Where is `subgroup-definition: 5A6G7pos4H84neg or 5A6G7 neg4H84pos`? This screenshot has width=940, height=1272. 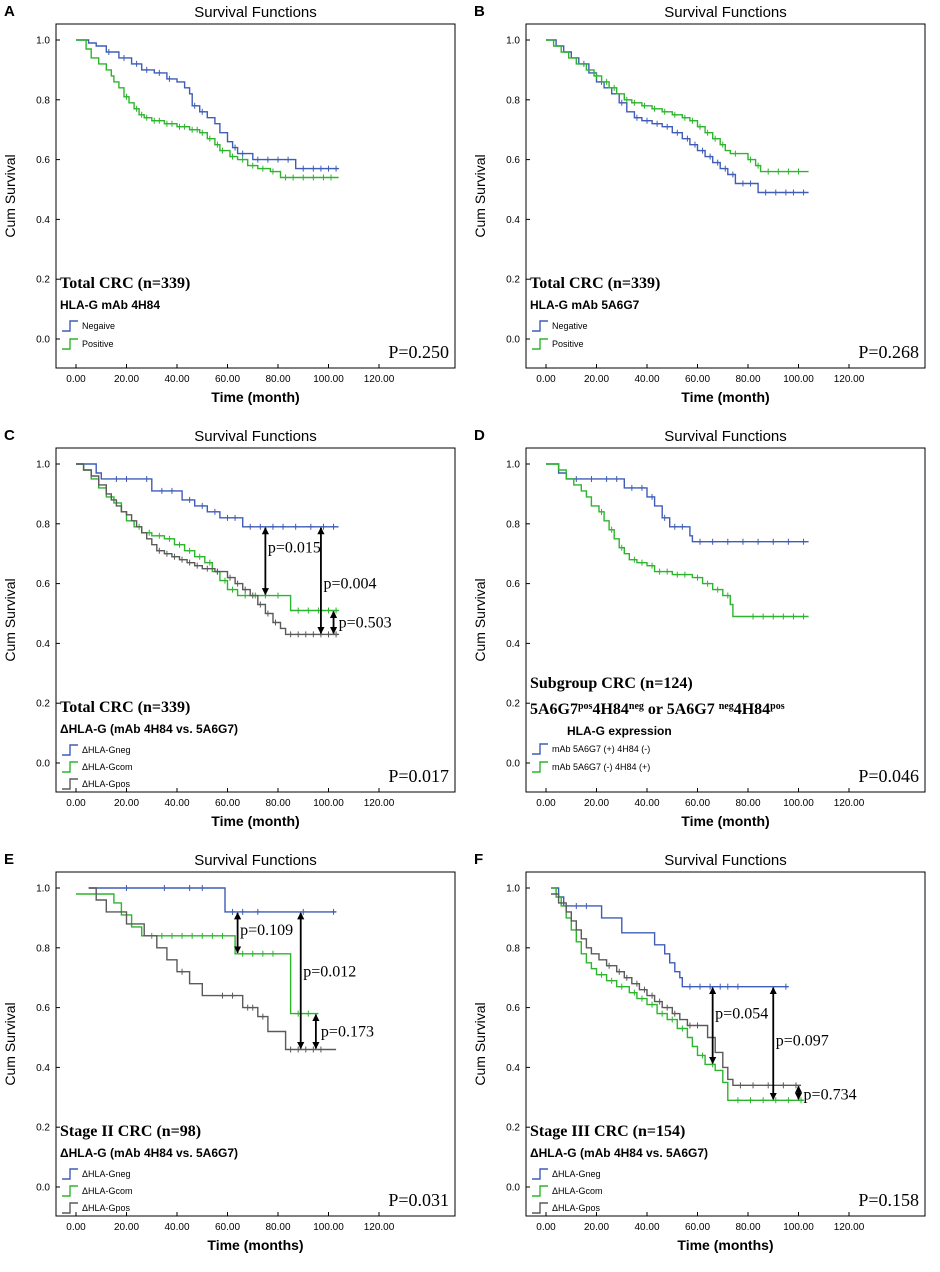 subgroup-definition: 5A6G7pos4H84neg or 5A6G7 neg4H84pos is located at coordinates (657, 710).